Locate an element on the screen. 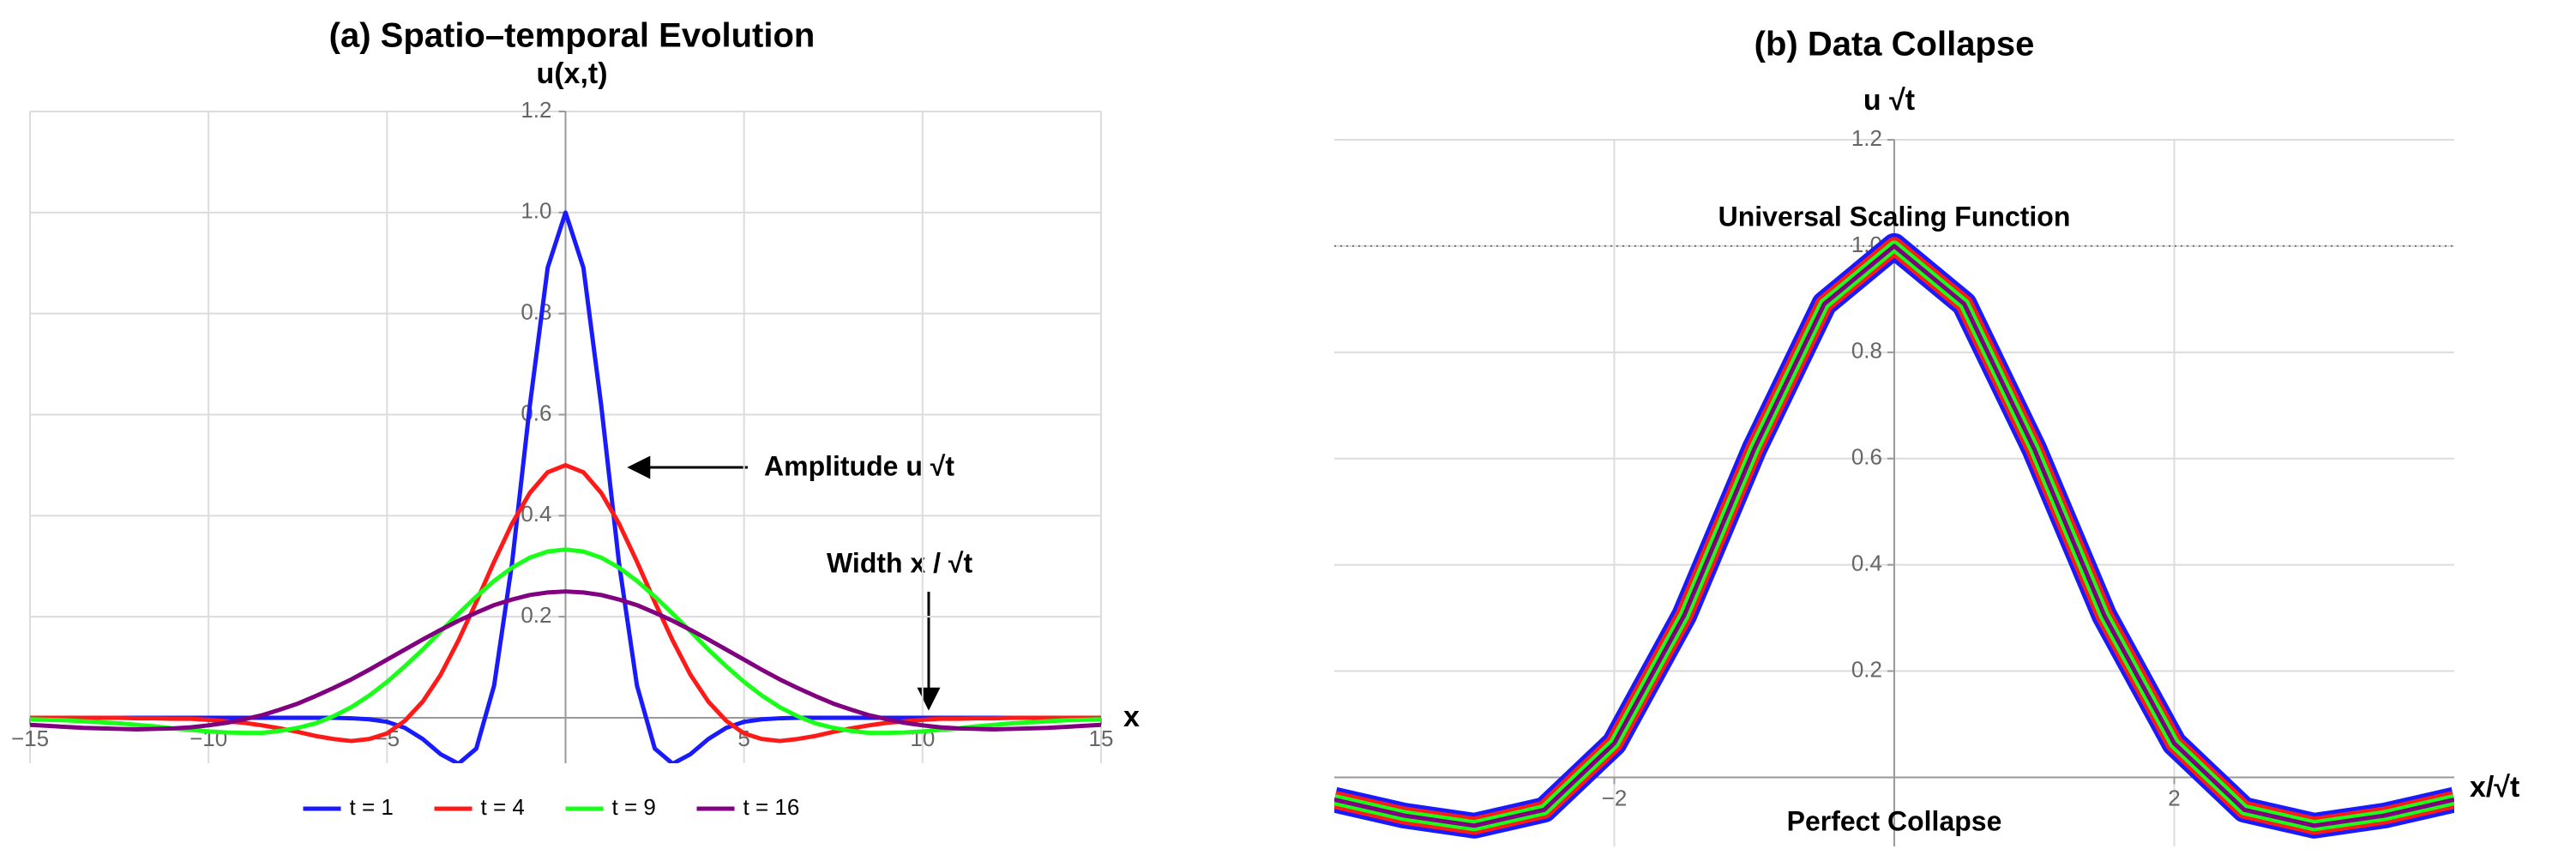 The height and width of the screenshot is (861, 2576). chart-title: (a) Spatio–temporal Evolution is located at coordinates (572, 36).